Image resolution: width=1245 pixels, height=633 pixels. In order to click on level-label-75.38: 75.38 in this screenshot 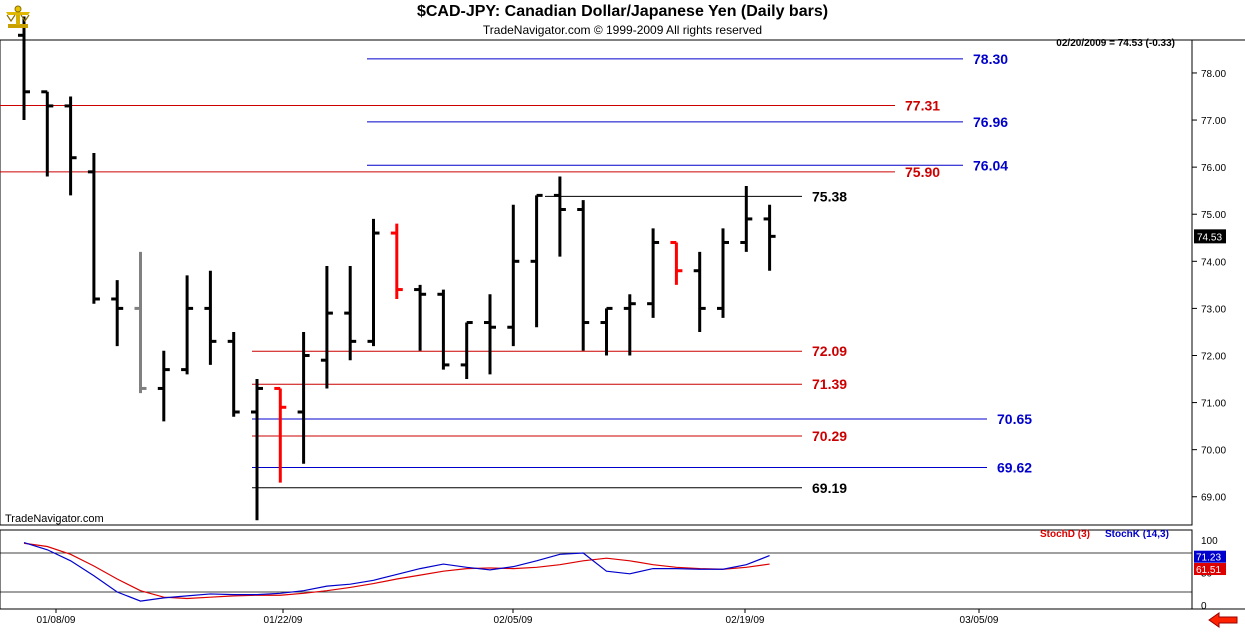, I will do `click(829, 196)`.